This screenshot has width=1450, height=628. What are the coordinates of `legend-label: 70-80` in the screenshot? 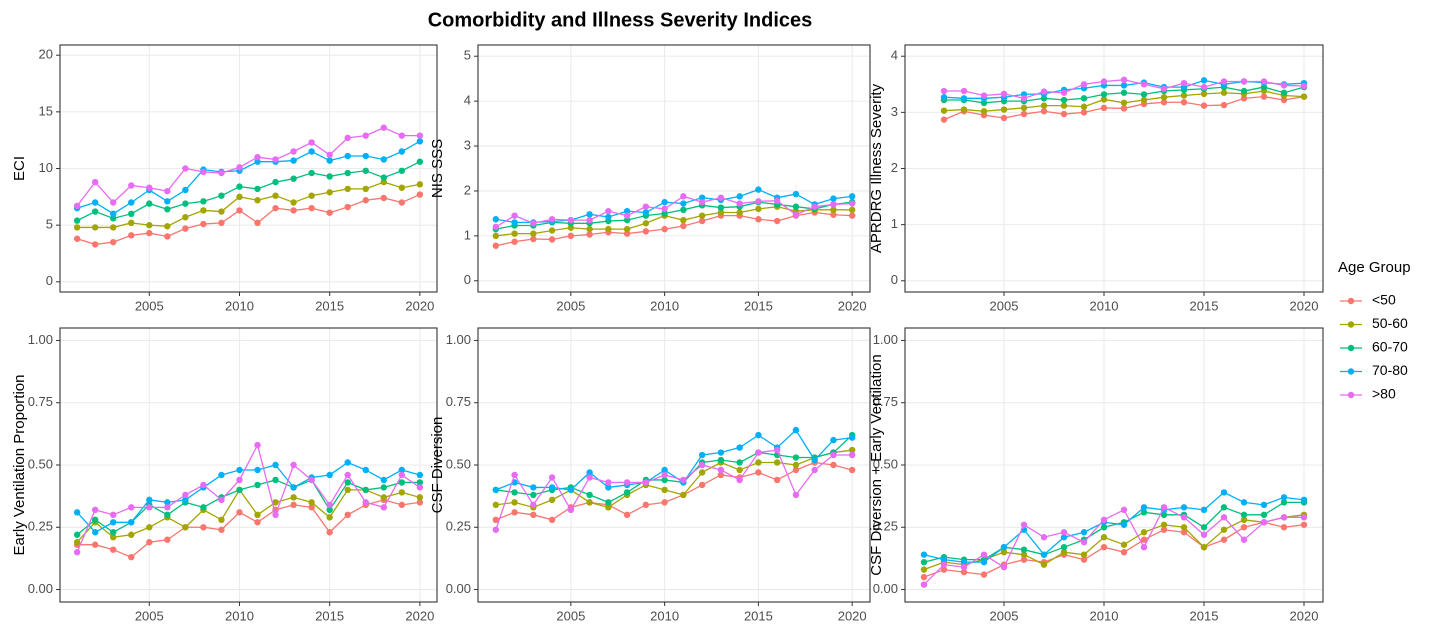 It's located at (1390, 370).